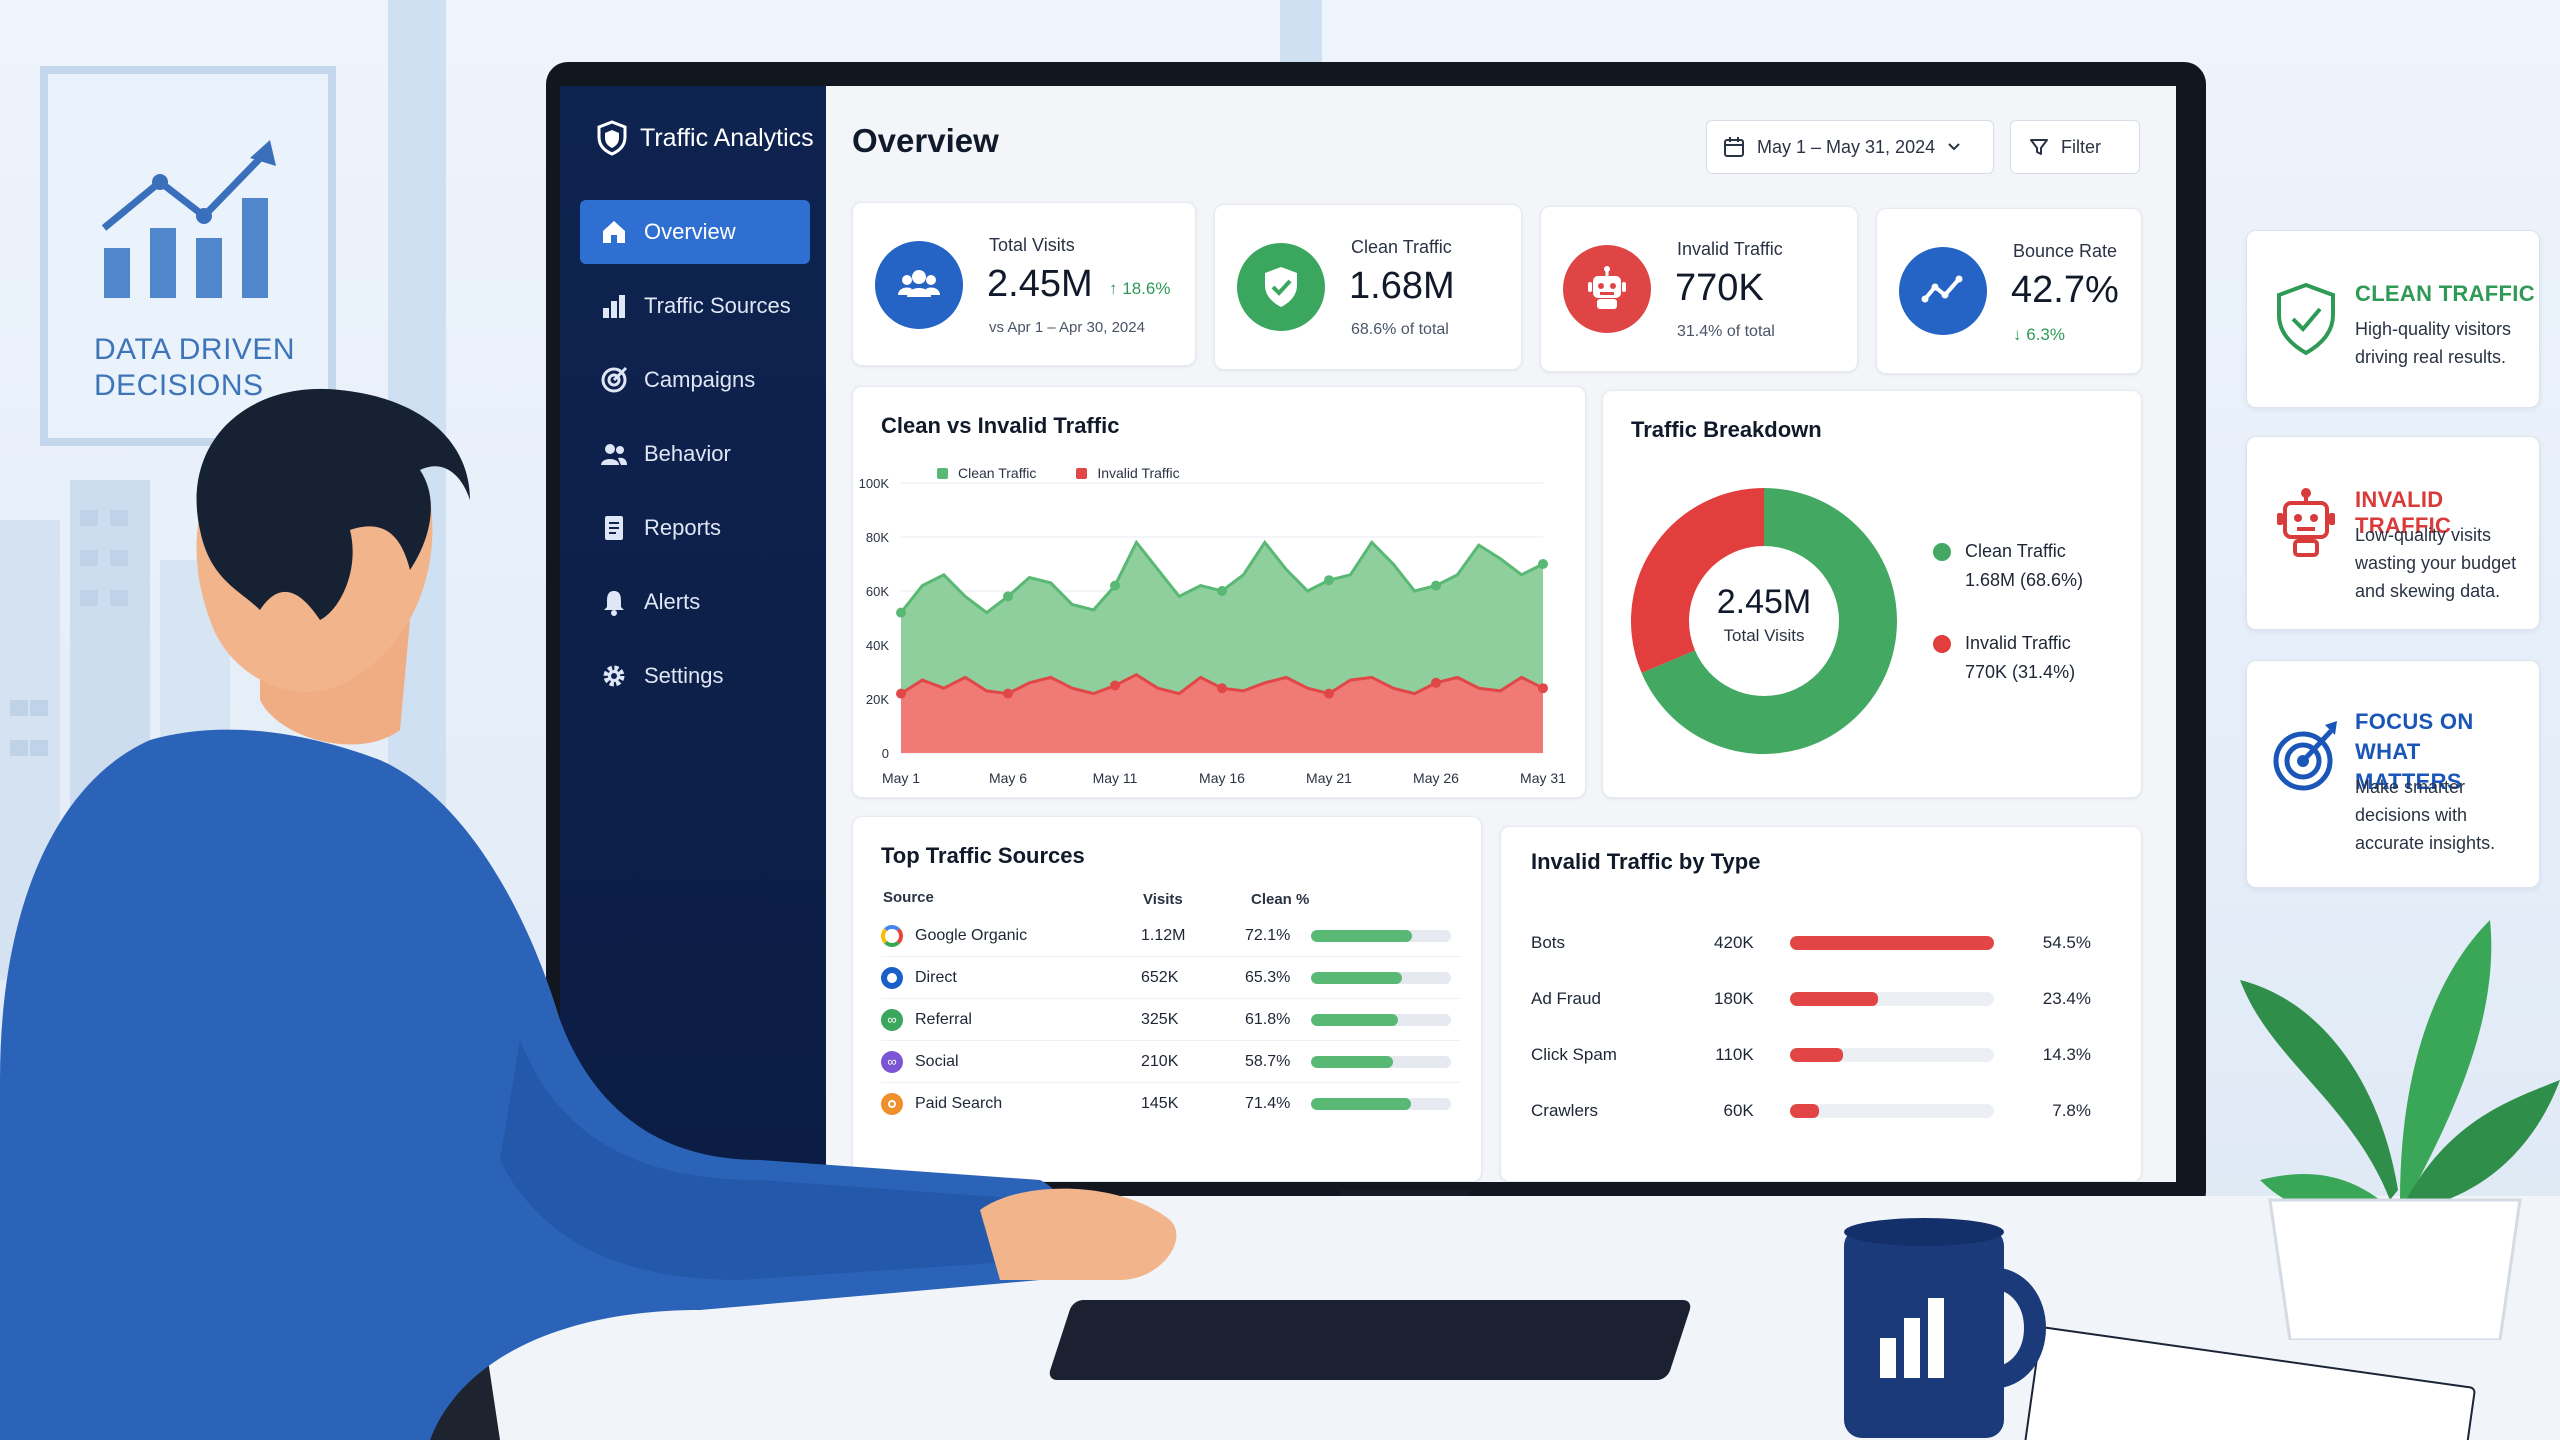 This screenshot has width=2560, height=1440. I want to click on bar-count: 60K, so click(1738, 1110).